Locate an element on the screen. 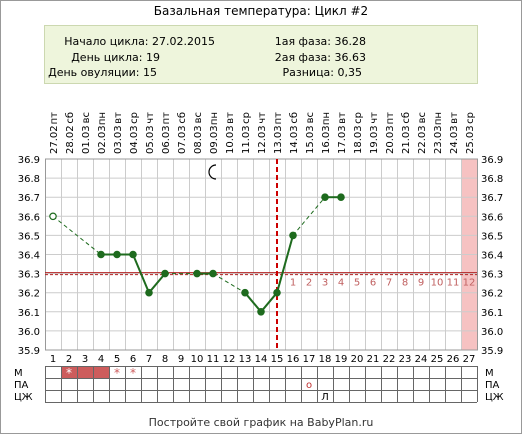 The height and width of the screenshot is (438, 522). difference-label: Разница: 0,35 is located at coordinates (323, 72).